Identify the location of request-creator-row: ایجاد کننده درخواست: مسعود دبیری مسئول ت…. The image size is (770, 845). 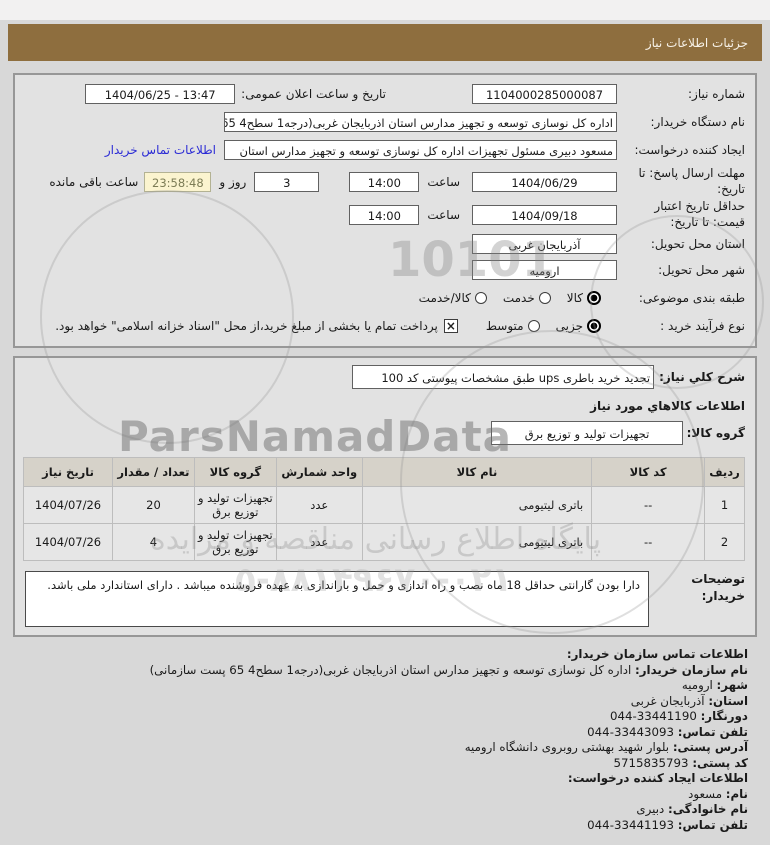
(385, 150).